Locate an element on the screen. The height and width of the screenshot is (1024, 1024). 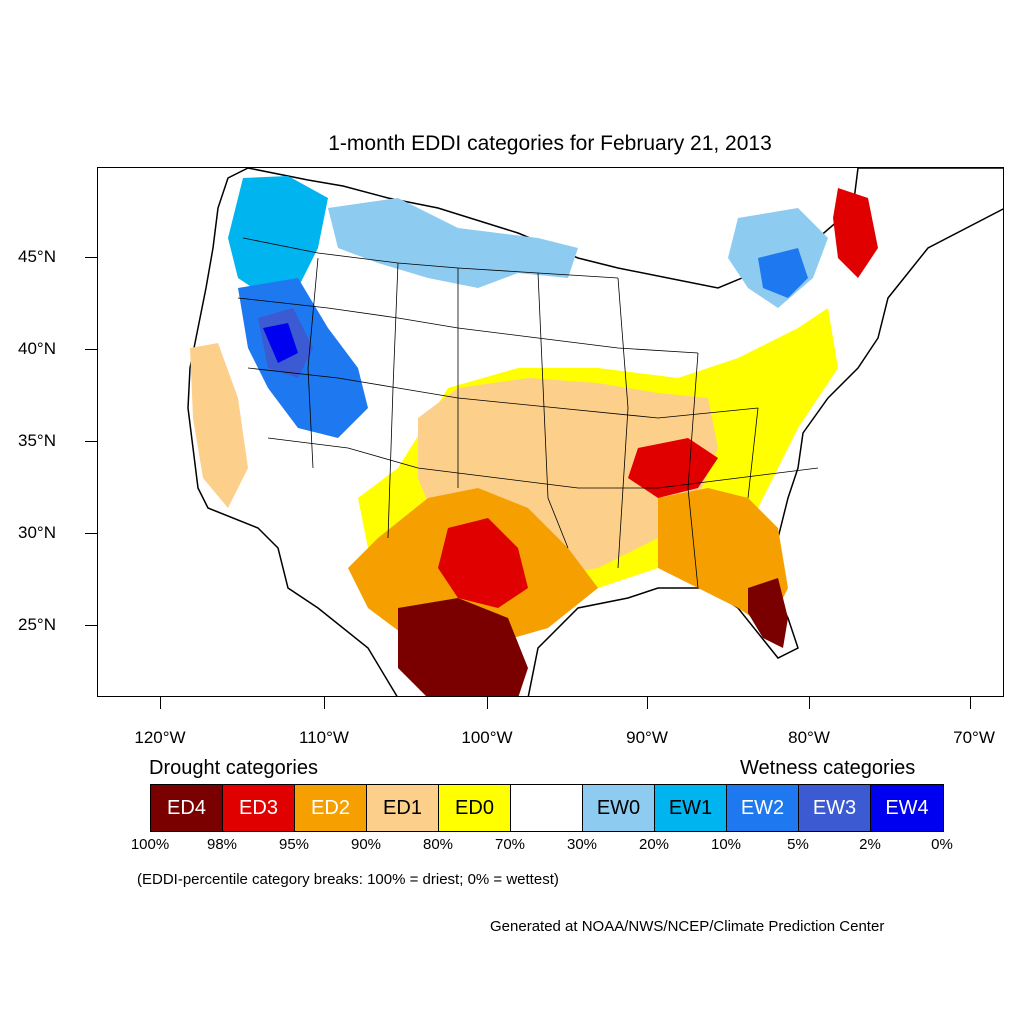
wet-area-ew4-core is located at coordinates (280, 343).